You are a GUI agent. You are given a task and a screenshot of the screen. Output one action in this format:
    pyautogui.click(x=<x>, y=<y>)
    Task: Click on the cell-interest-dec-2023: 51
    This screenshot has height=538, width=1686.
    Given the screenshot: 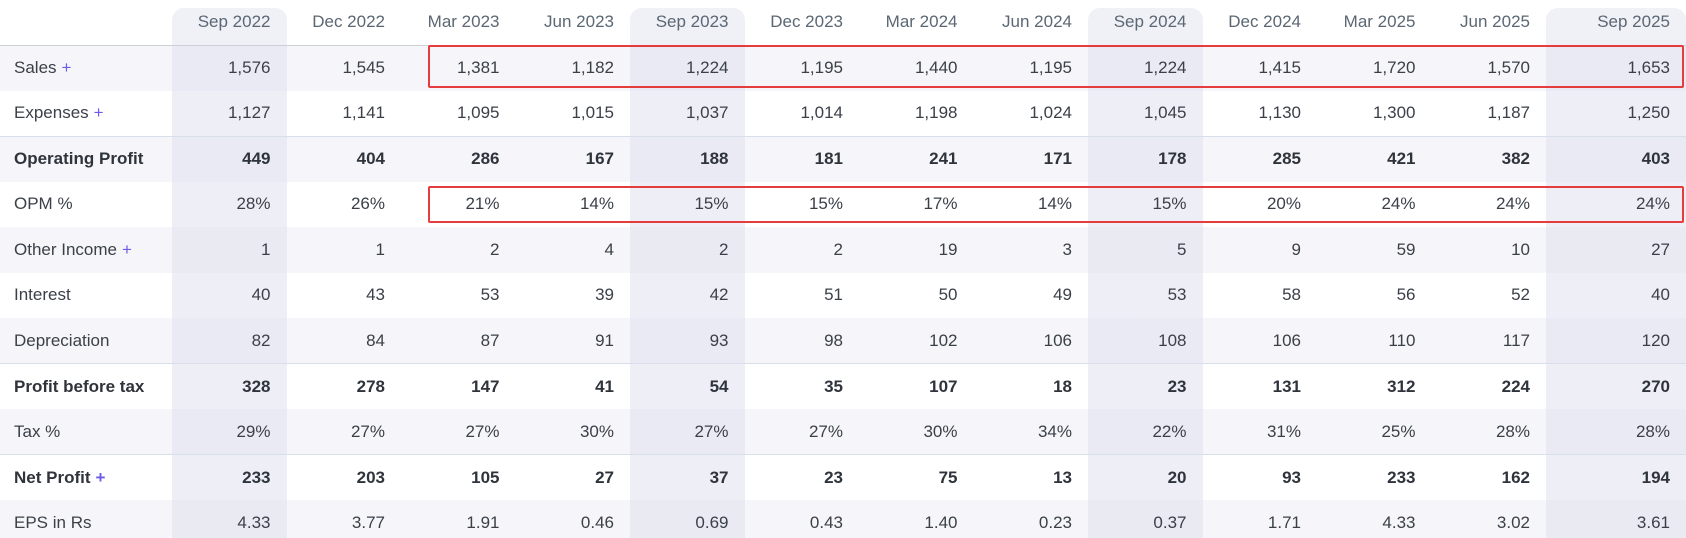 What is the action you would take?
    pyautogui.click(x=833, y=295)
    